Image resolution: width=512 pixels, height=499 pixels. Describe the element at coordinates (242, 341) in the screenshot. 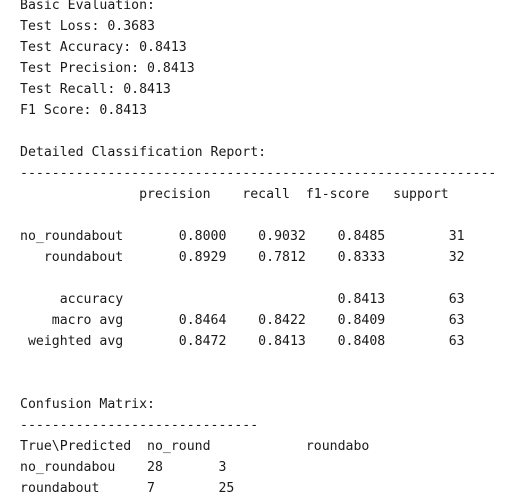

I see `report-row-weighted-avg: weighted avg 0.8472 0.8413 0.8408 63` at that location.